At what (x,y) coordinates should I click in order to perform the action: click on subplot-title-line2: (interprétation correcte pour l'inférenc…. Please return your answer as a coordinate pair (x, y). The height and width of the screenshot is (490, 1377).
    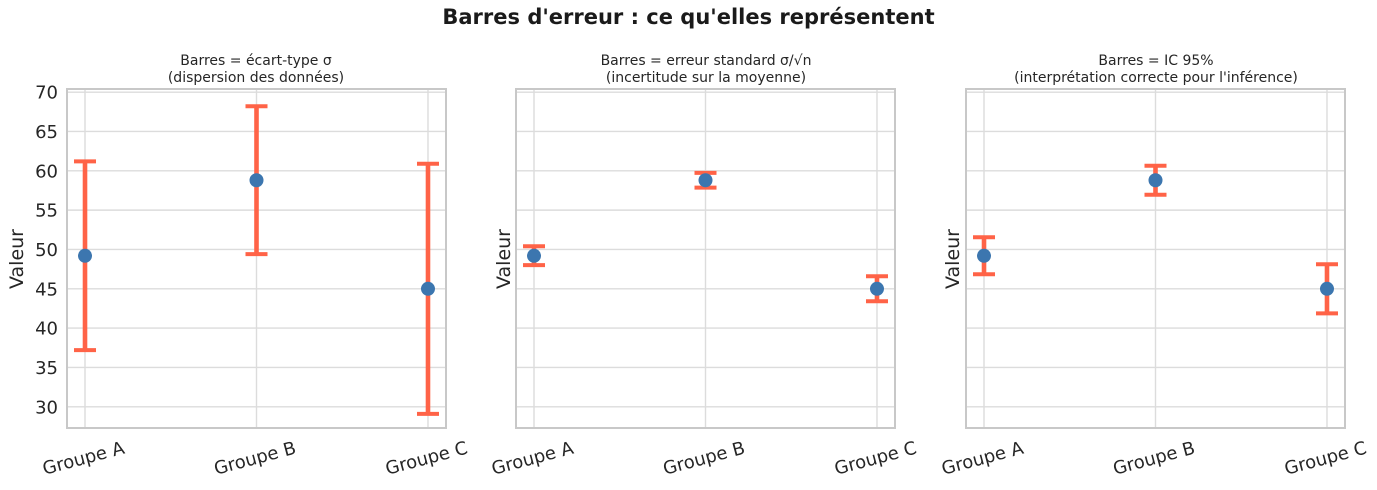
    Looking at the image, I should click on (1156, 78).